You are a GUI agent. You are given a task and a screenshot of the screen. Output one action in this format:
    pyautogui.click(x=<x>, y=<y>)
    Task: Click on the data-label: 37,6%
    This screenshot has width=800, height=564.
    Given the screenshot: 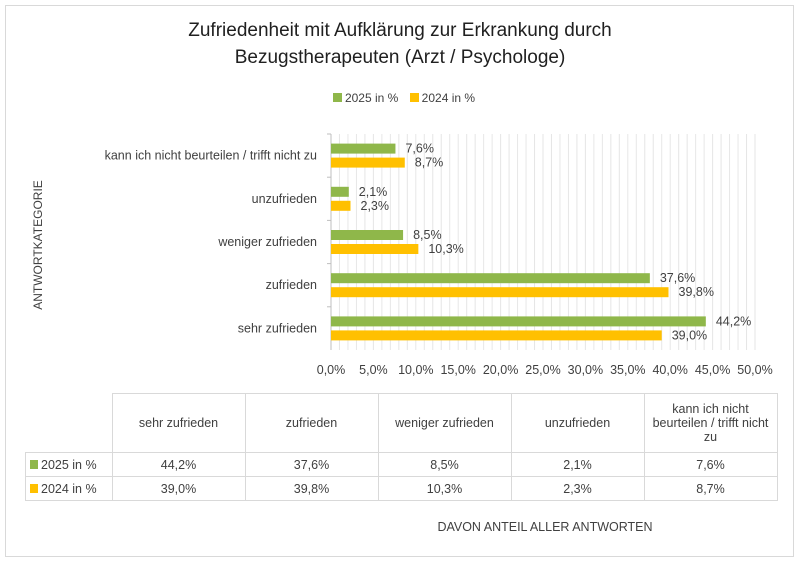 What is the action you would take?
    pyautogui.click(x=677, y=278)
    